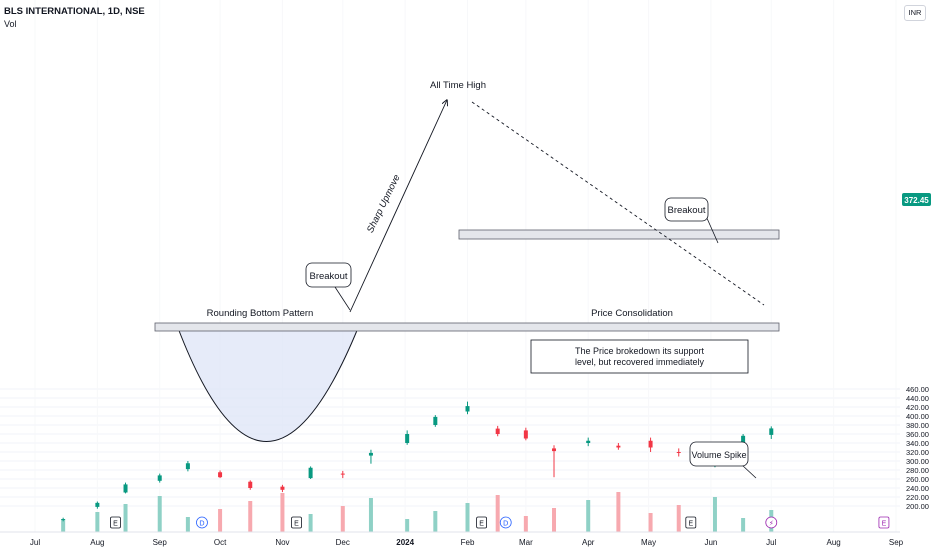 The image size is (932, 550). I want to click on x-tick-label: Jun, so click(710, 542).